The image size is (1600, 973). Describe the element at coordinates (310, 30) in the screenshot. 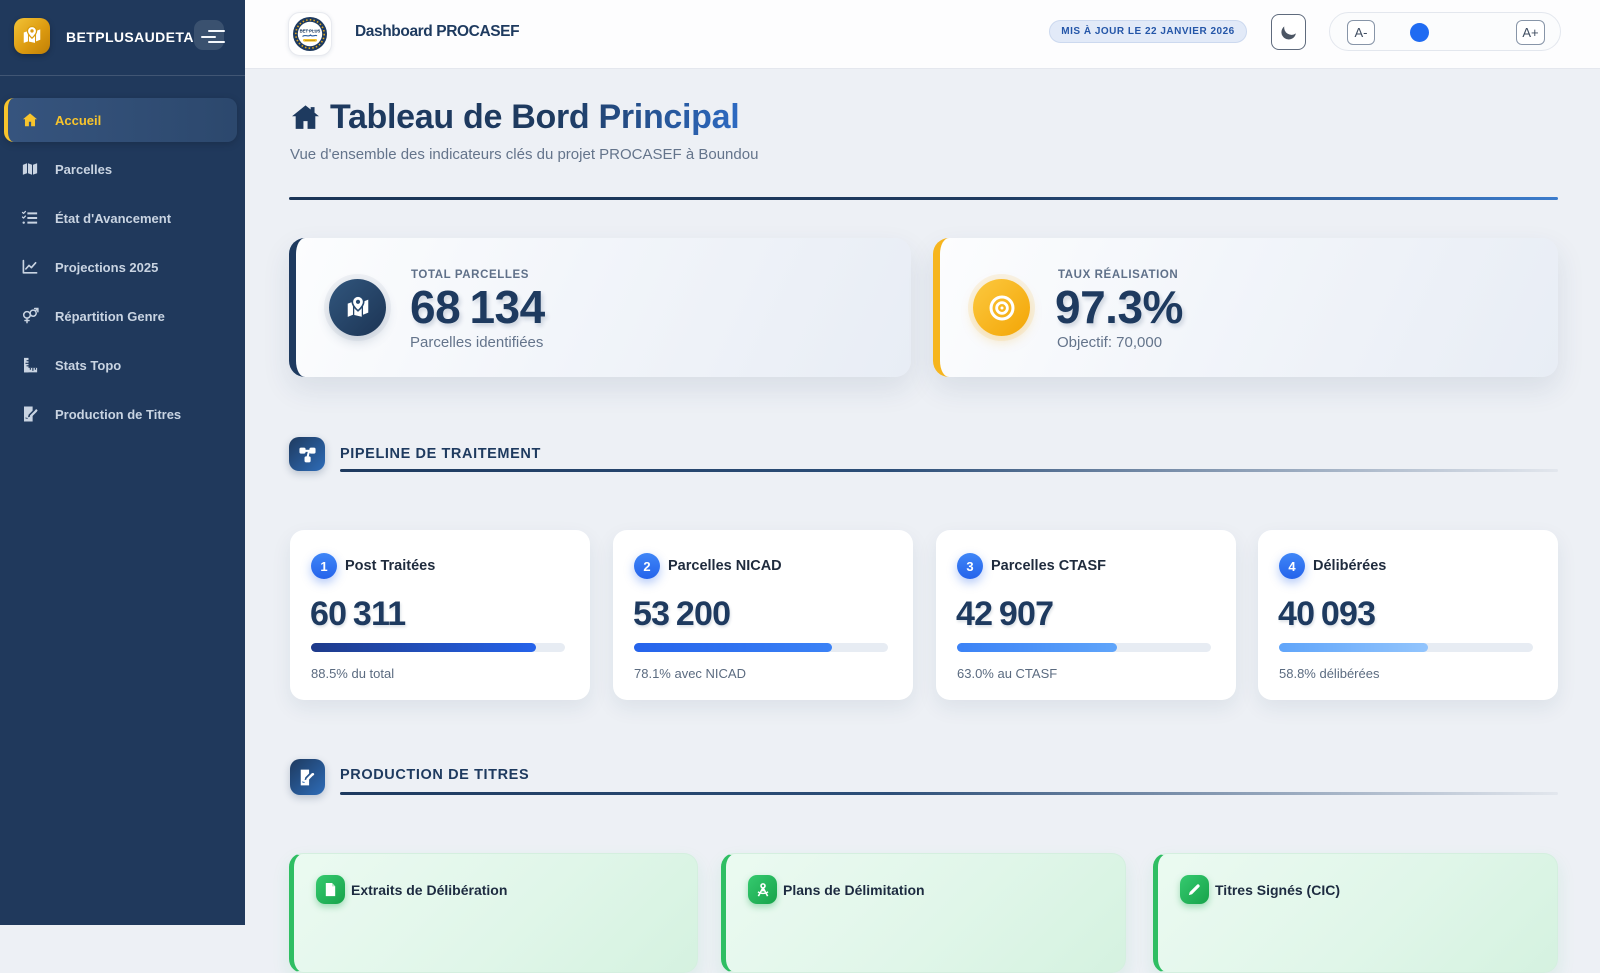

I see `svg-text: BET PLUS` at that location.